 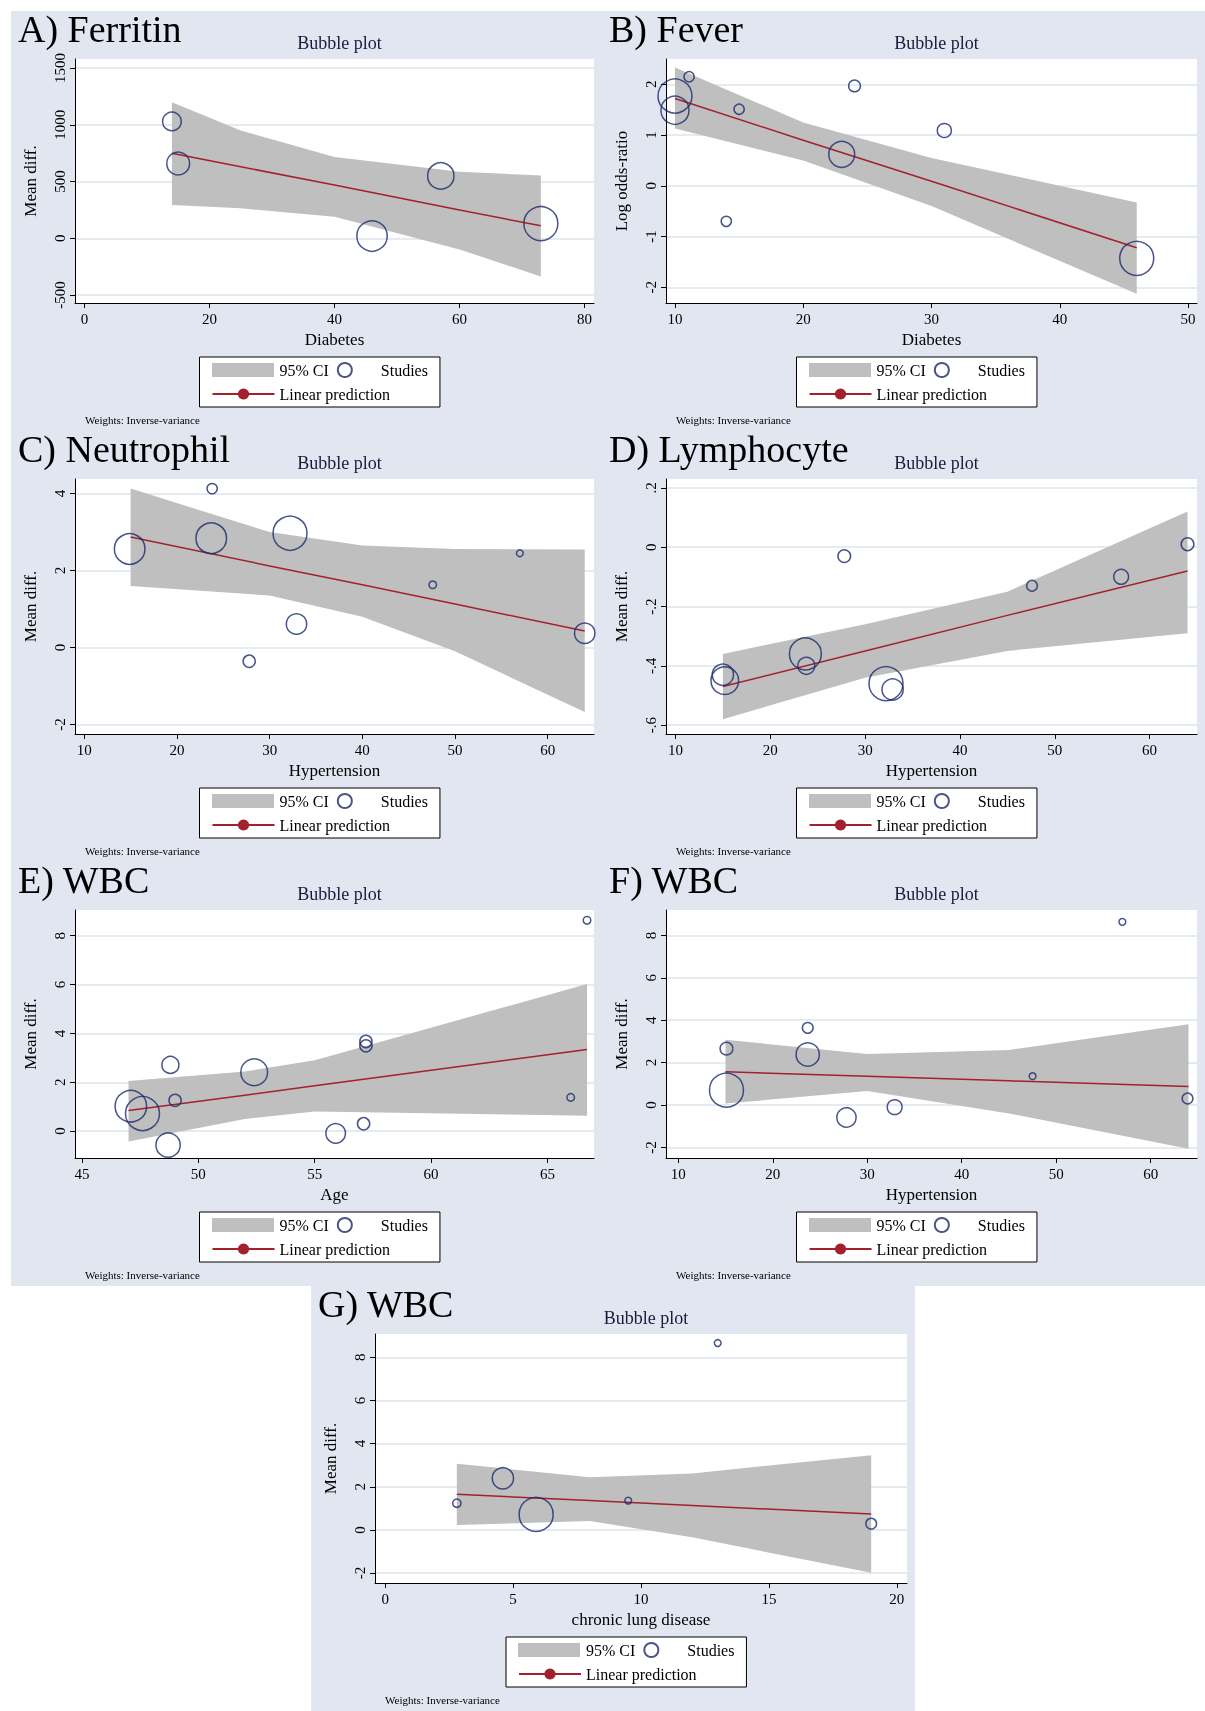 I want to click on x-tick-label: 80, so click(x=585, y=318).